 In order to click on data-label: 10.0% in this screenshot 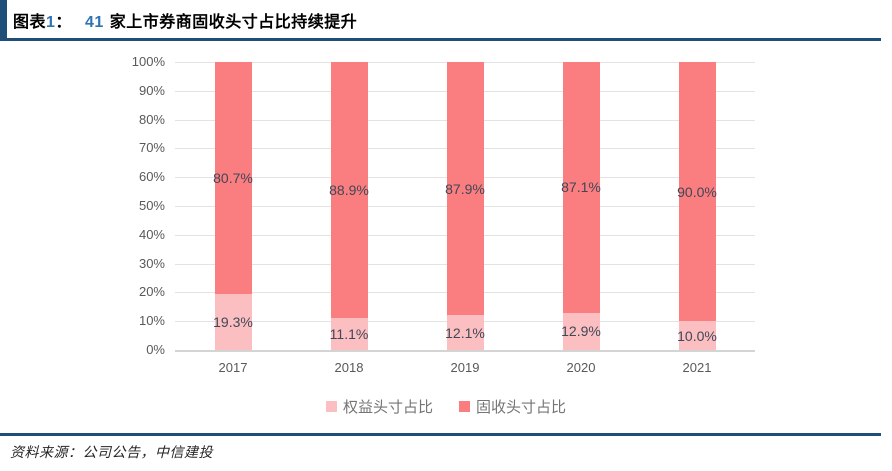, I will do `click(697, 335)`.